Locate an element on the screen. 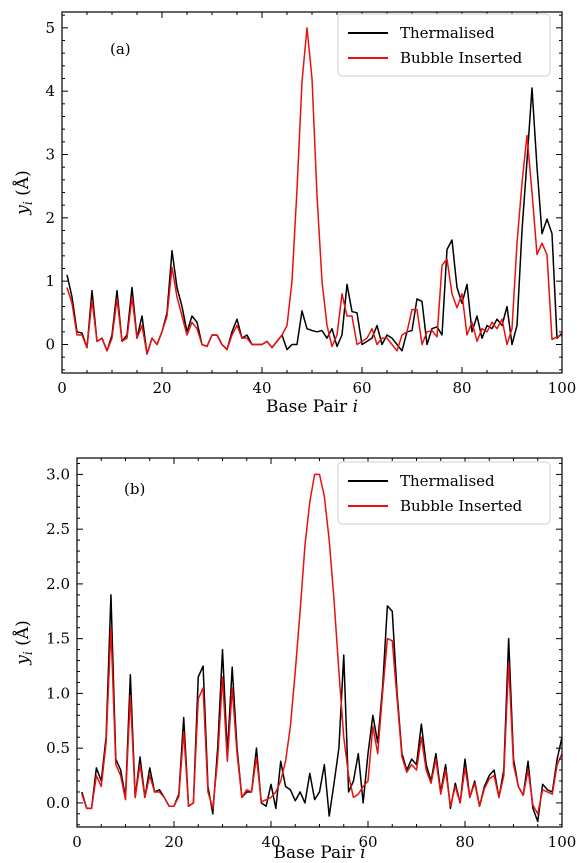 The width and height of the screenshot is (577, 863). panel-label: (b) is located at coordinates (134, 489).